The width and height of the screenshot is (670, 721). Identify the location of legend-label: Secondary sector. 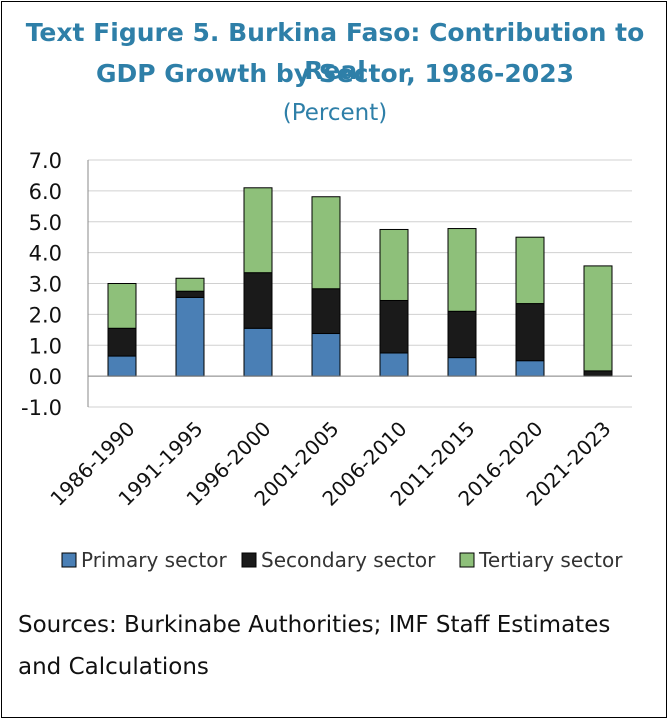
(348, 560).